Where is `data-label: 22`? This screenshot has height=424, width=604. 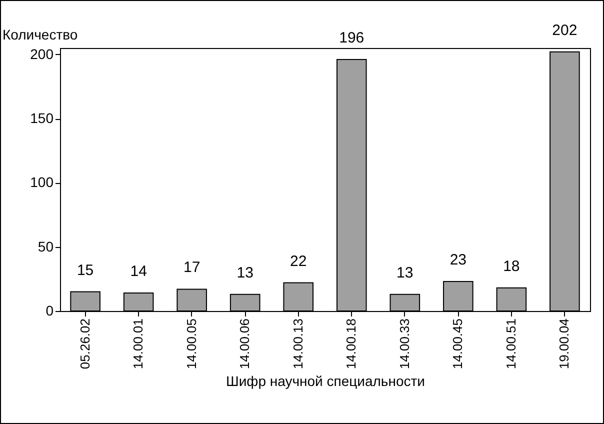
data-label: 22 is located at coordinates (298, 261).